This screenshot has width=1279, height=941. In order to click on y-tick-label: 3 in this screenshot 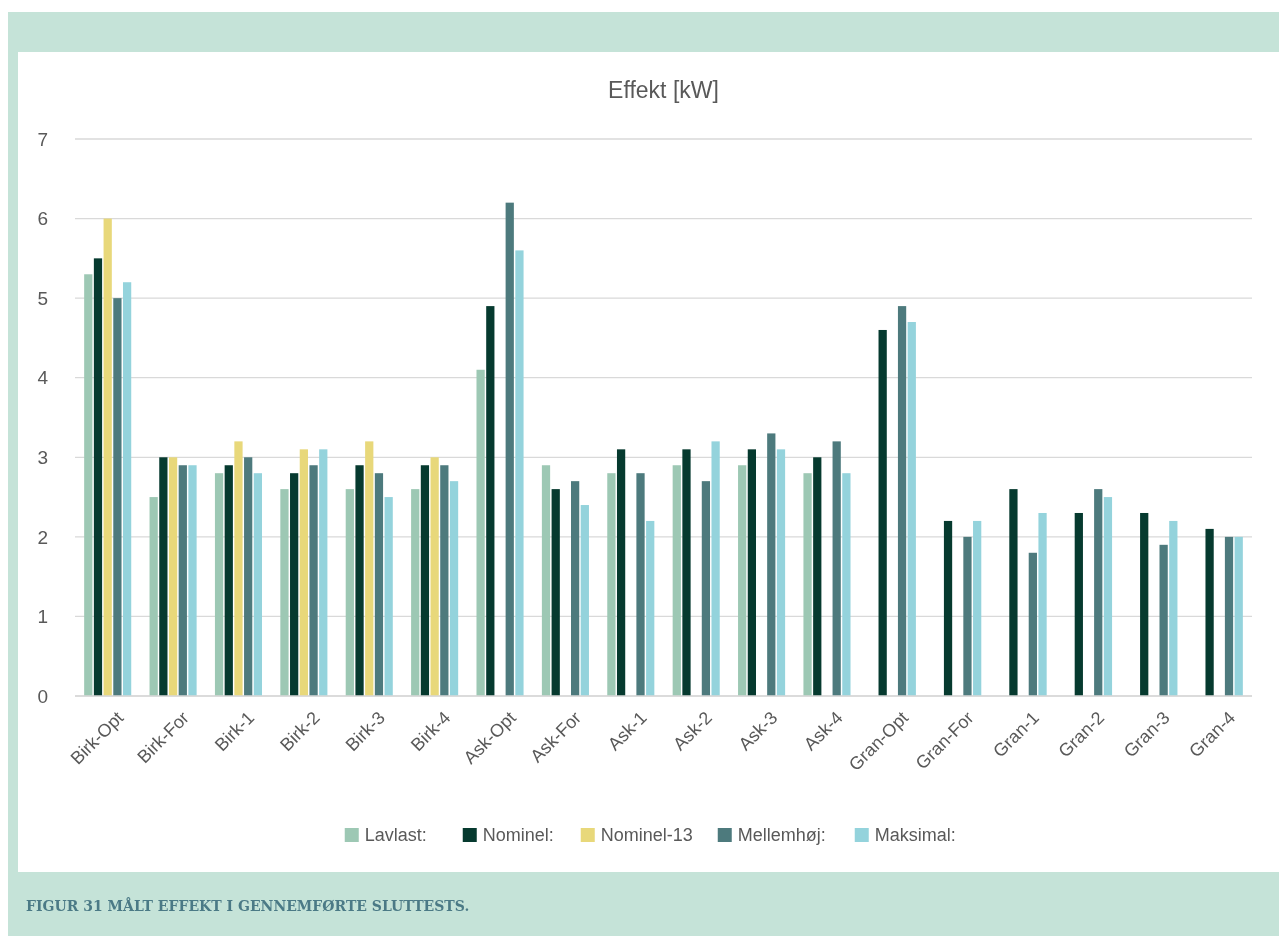, I will do `click(42, 457)`.